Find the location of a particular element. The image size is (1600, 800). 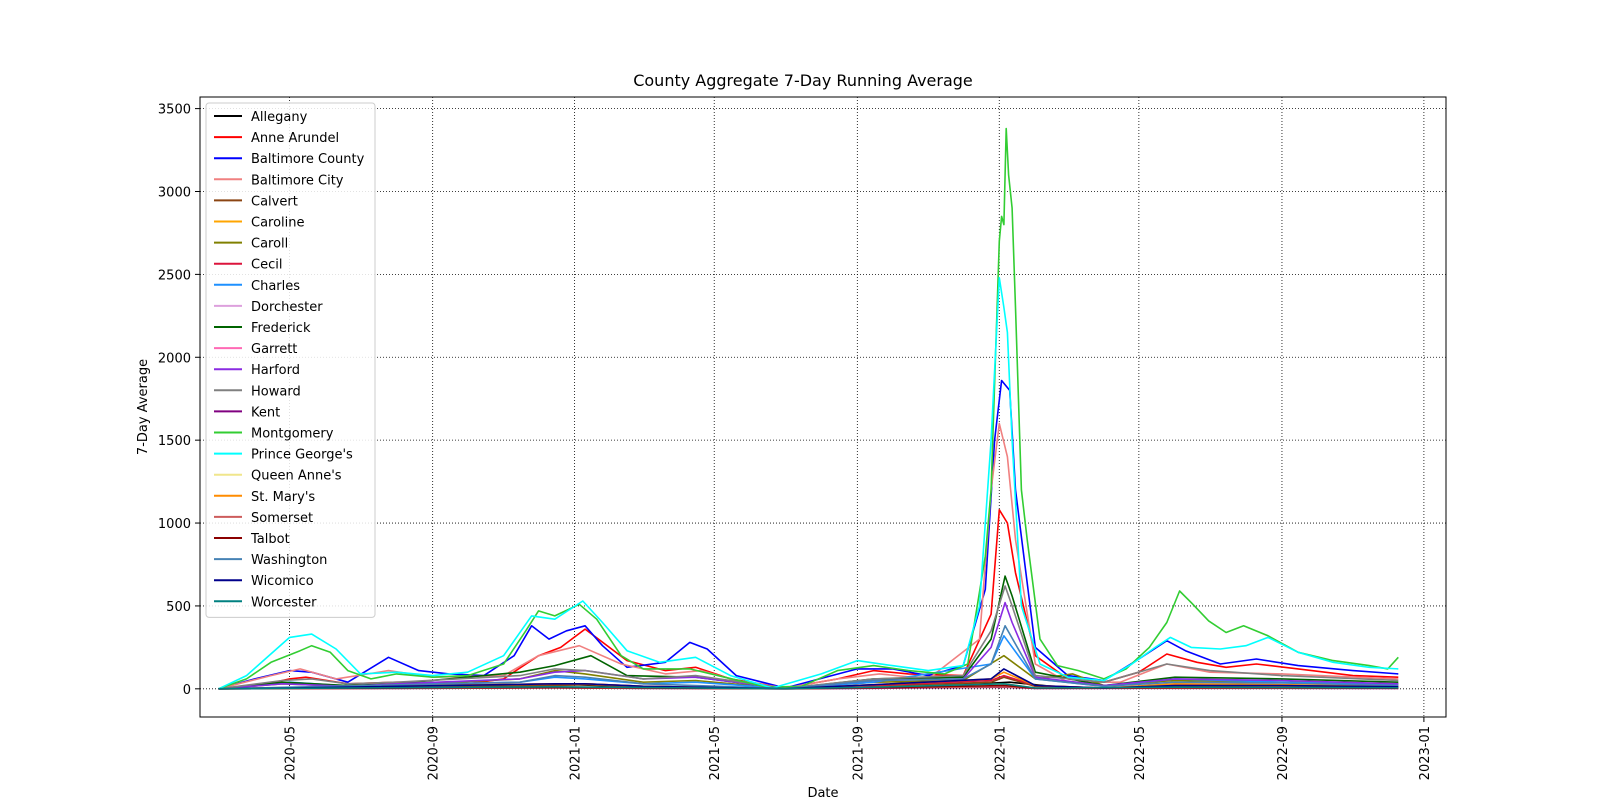

legend-label-kent: Kent is located at coordinates (265, 412).